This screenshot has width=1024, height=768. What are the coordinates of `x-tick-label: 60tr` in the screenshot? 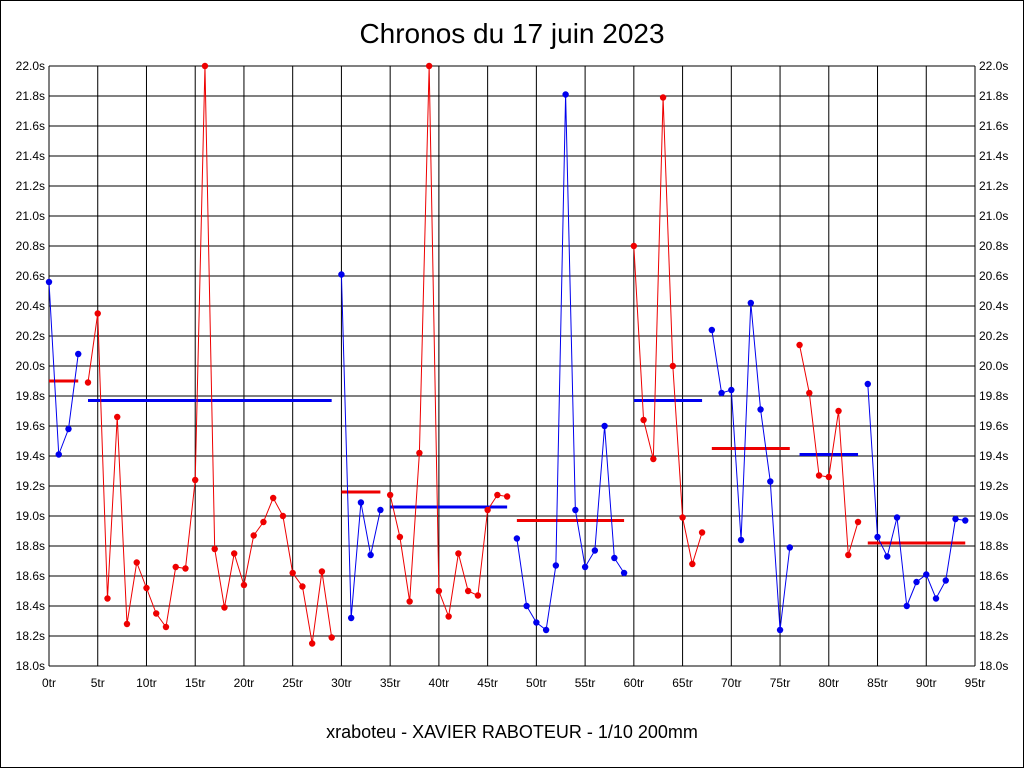 It's located at (633, 683).